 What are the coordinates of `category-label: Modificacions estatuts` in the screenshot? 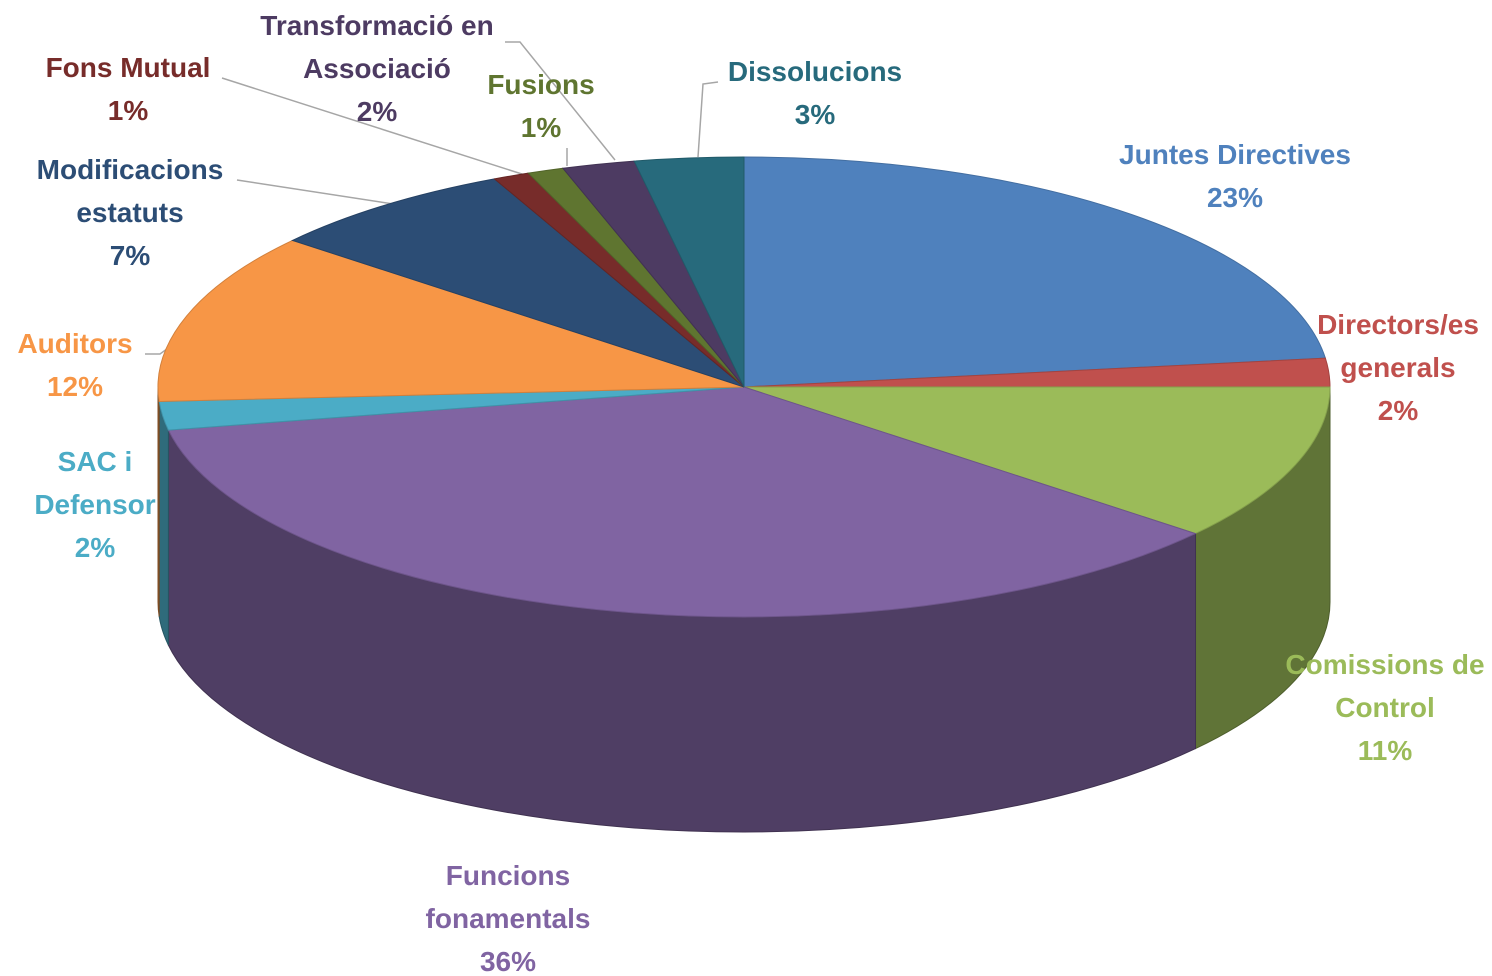 It's located at (130, 191).